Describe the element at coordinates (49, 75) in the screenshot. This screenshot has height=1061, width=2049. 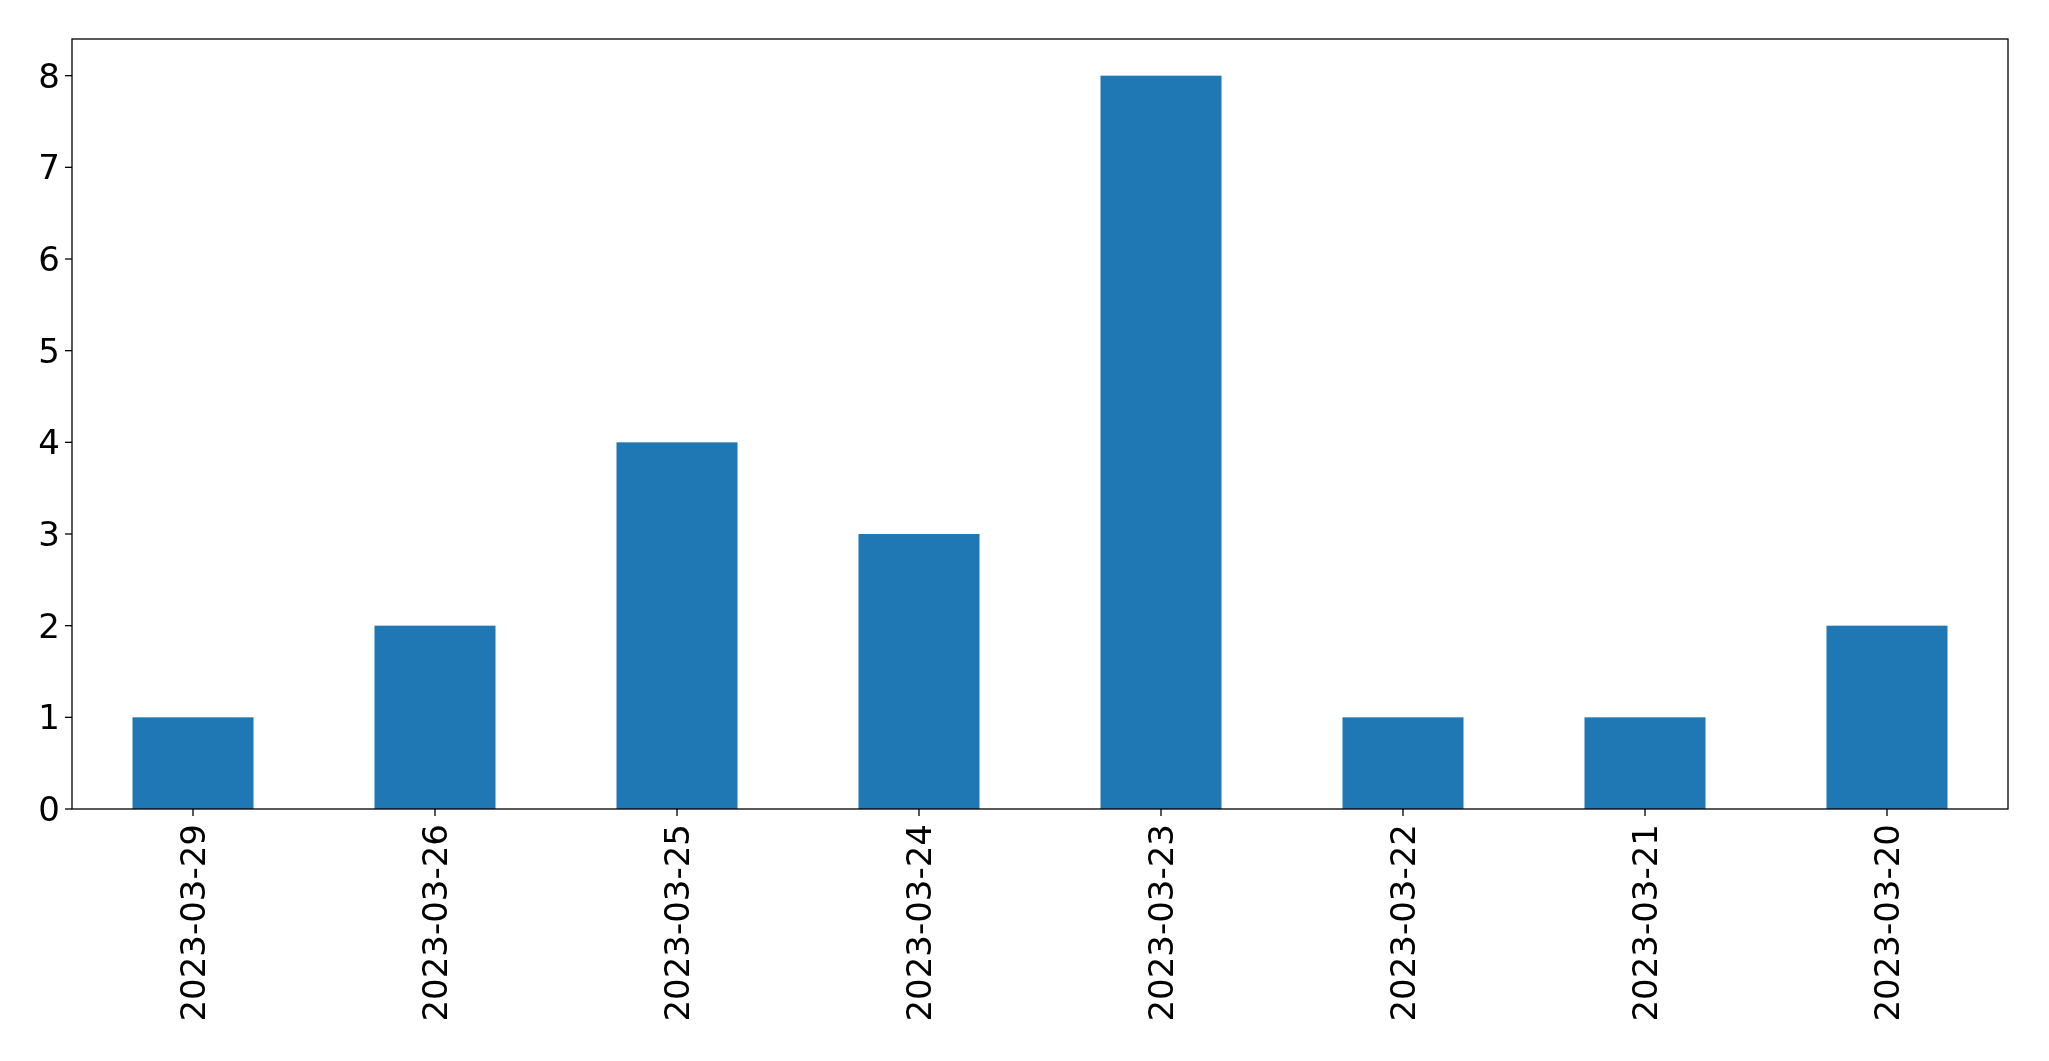
I see `y-tick-label: 8` at that location.